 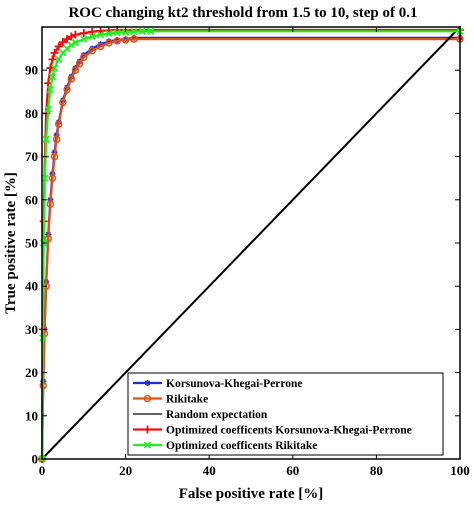 I want to click on legend-label: Optimized coefficents Rikitake, so click(x=241, y=446).